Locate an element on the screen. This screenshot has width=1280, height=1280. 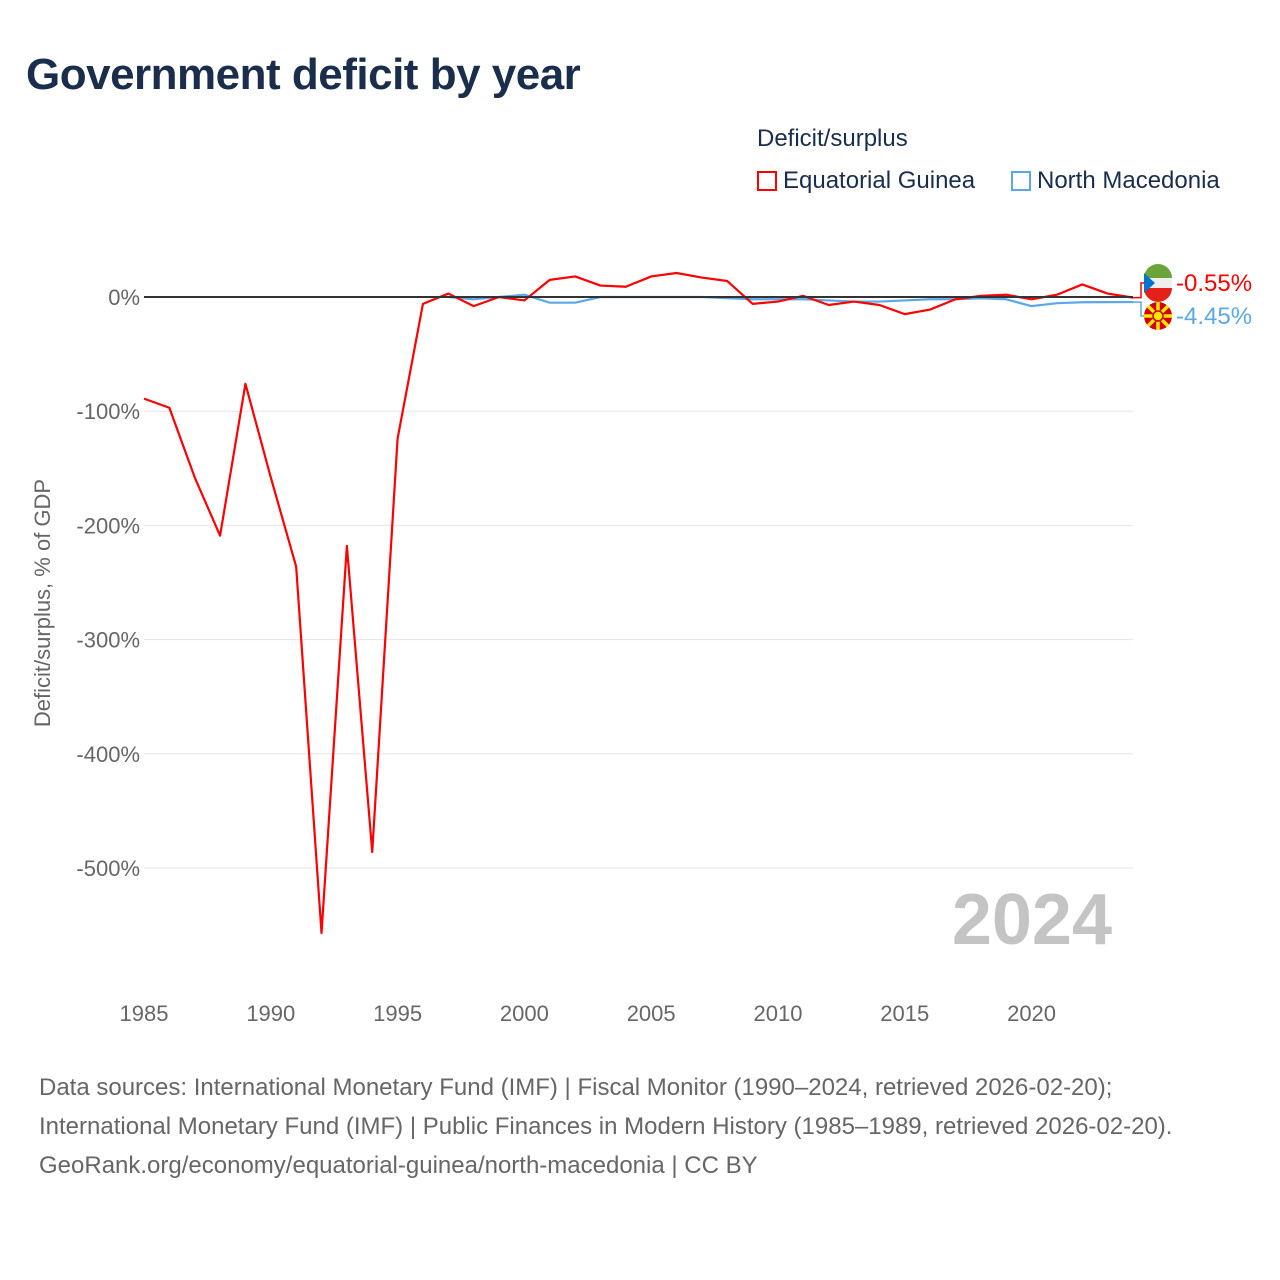
flag-triangle is located at coordinates (1149, 283).